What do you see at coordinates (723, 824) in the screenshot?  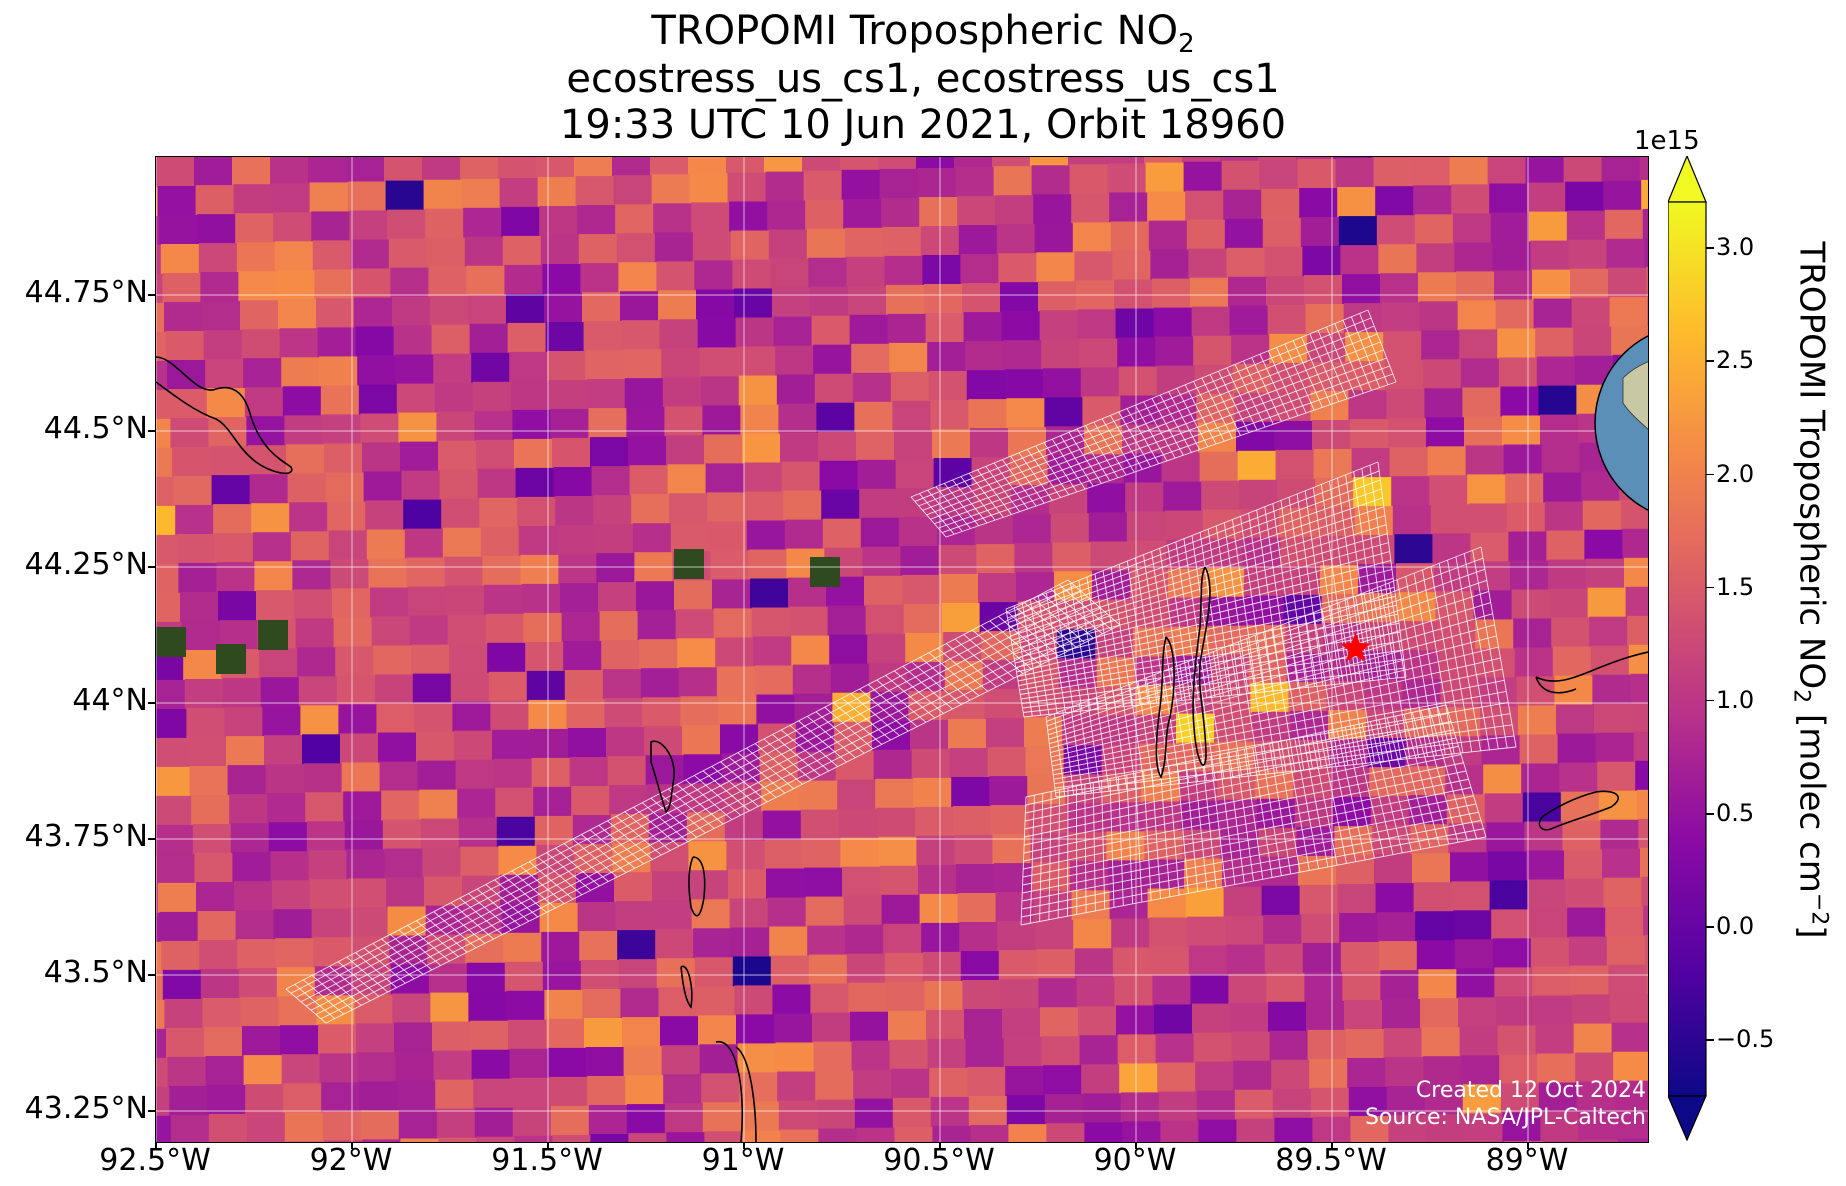 I see `footprint-strip-mesh` at bounding box center [723, 824].